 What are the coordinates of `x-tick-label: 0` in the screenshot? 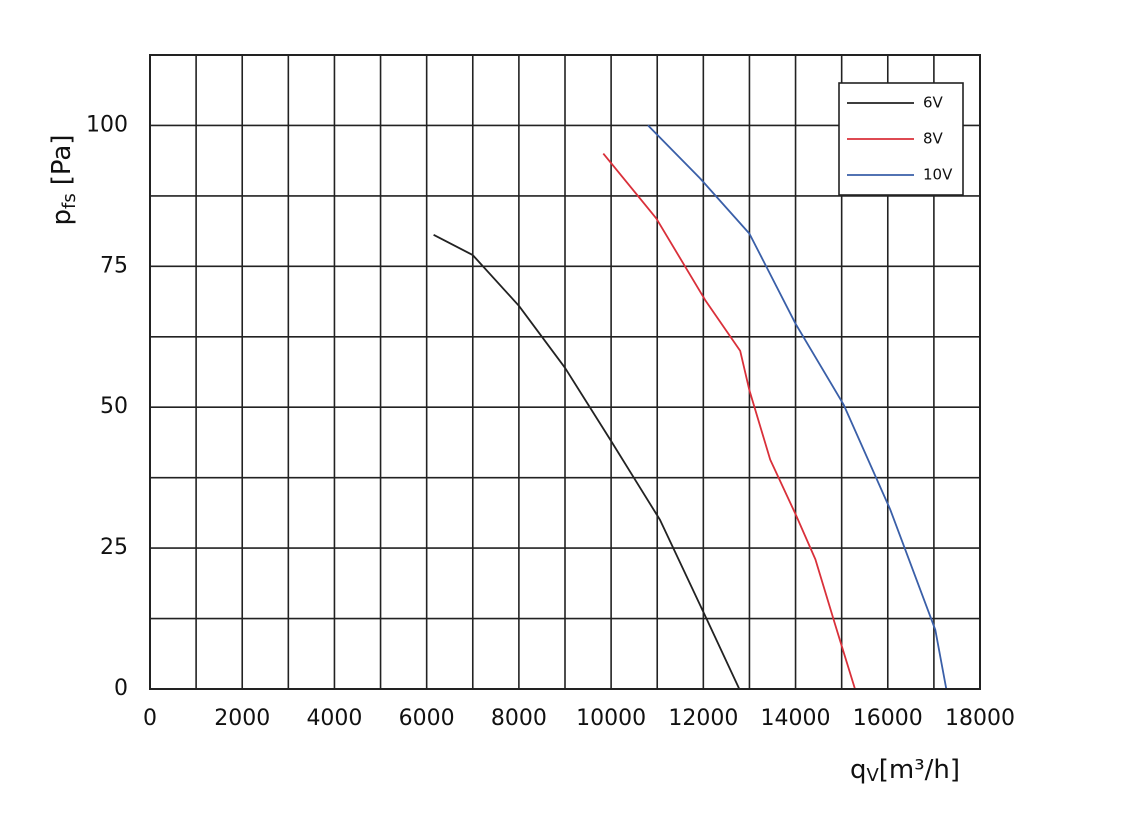 It's located at (150, 718).